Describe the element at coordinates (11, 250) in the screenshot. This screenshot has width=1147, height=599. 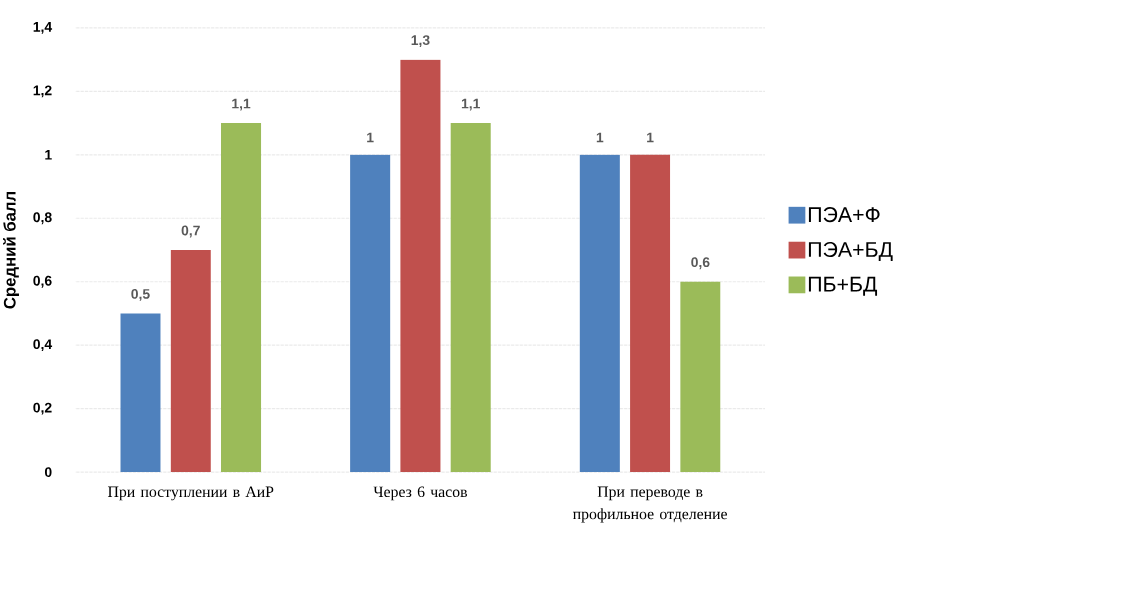
I see `y-axis-title: Средний балл` at that location.